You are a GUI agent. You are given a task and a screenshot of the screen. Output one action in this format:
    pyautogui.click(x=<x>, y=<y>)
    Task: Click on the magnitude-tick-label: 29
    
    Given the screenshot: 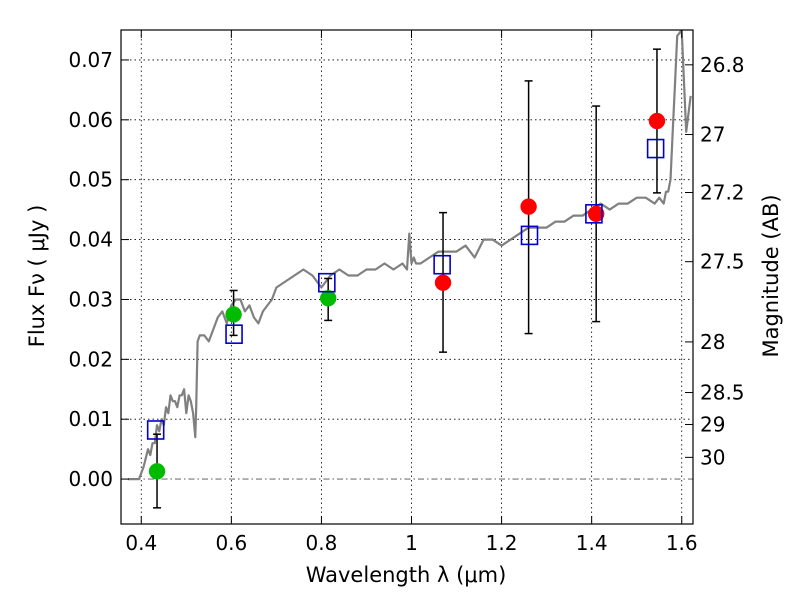 What is the action you would take?
    pyautogui.click(x=712, y=424)
    